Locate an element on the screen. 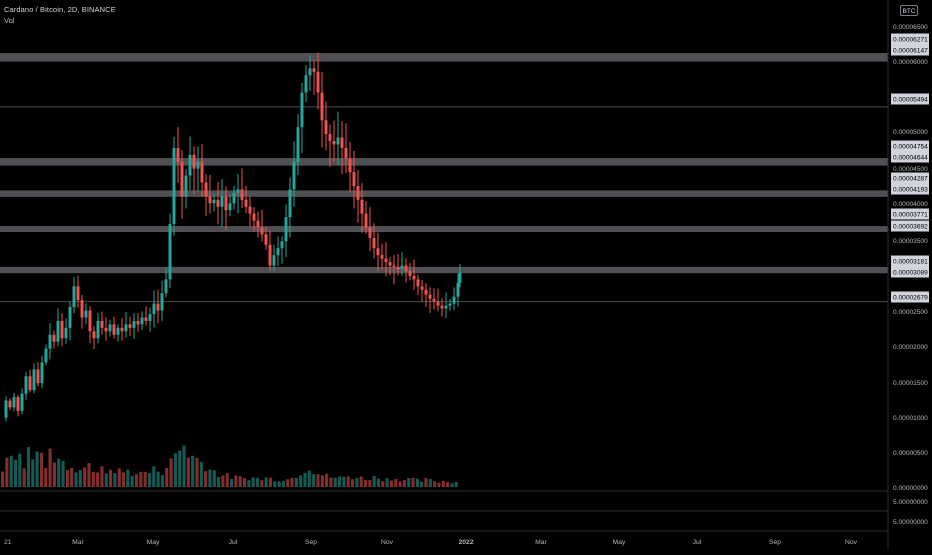 This screenshot has height=555, width=932. level-label: 0.00004287 is located at coordinates (910, 179).